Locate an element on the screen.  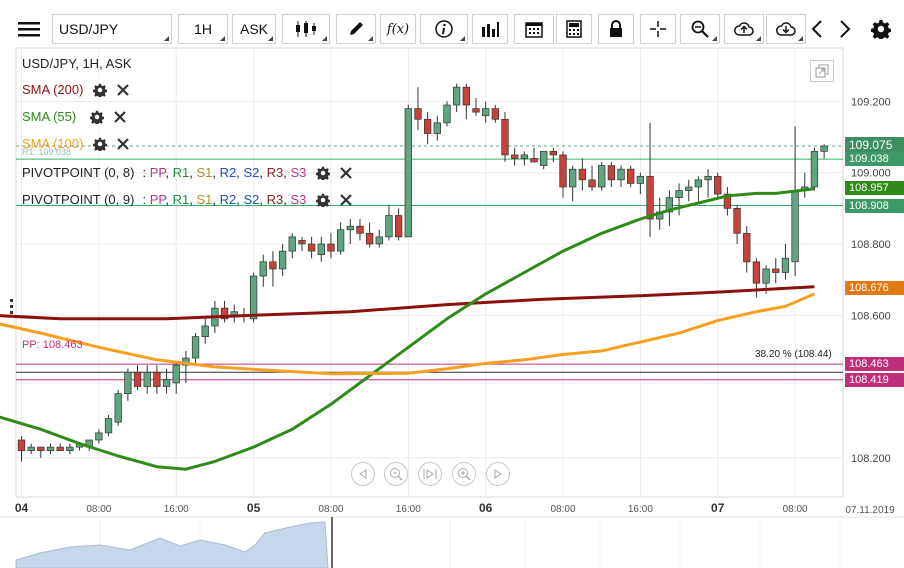
lock-button is located at coordinates (616, 29).